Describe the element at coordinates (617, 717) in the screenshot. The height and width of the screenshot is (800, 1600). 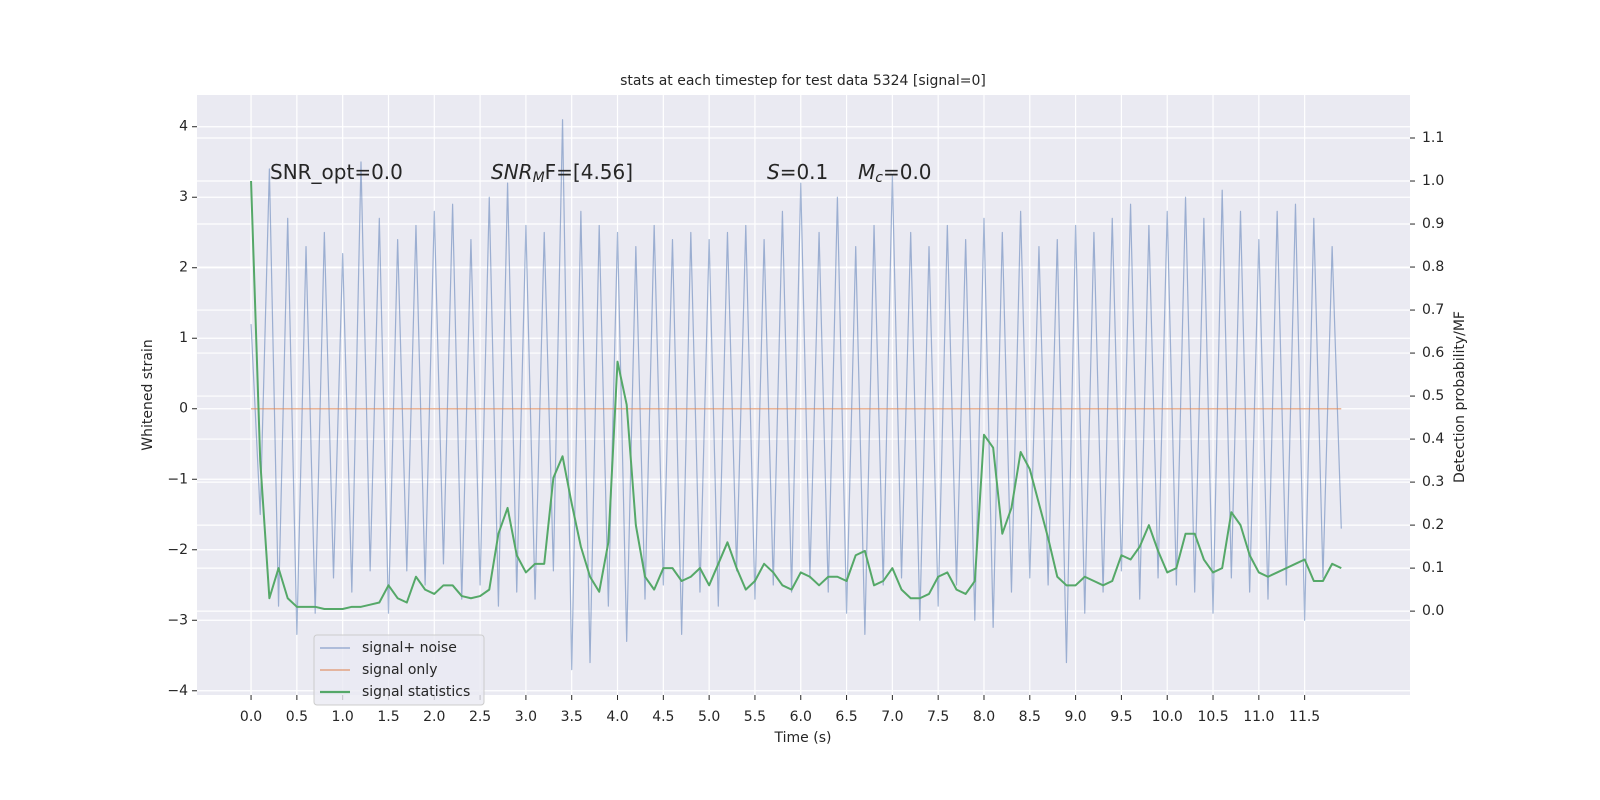
I see `x-tick-label: 4.0` at that location.